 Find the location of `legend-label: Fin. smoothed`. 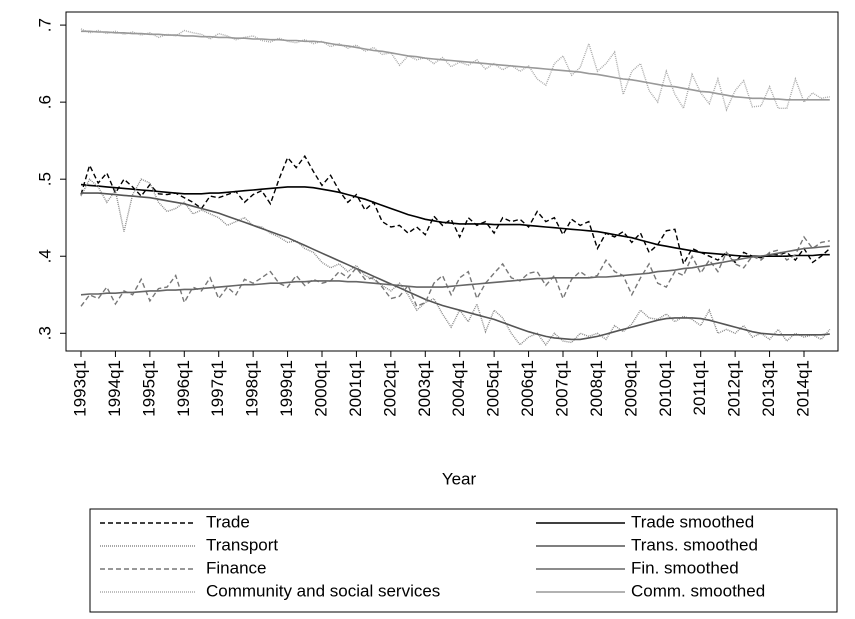

legend-label: Fin. smoothed is located at coordinates (685, 567).